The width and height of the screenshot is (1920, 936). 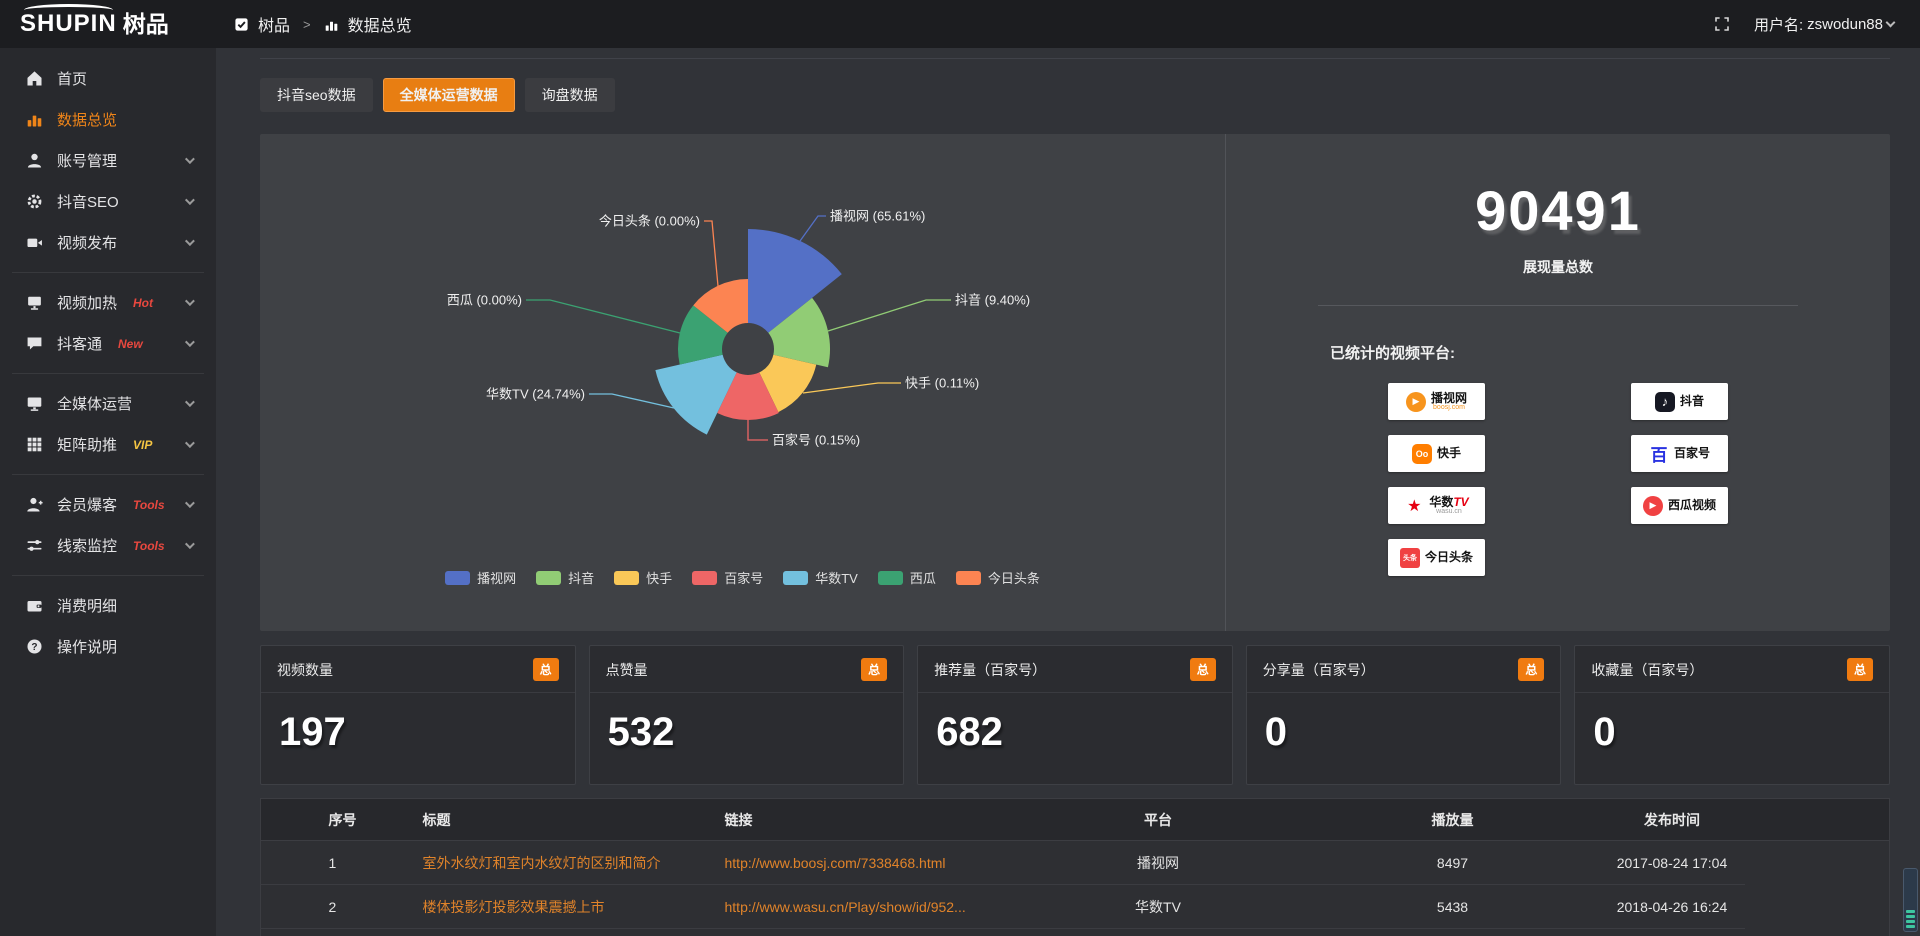 What do you see at coordinates (1075, 715) in the screenshot?
I see `stat-card-2: 推荐量（百家号） 总 682` at bounding box center [1075, 715].